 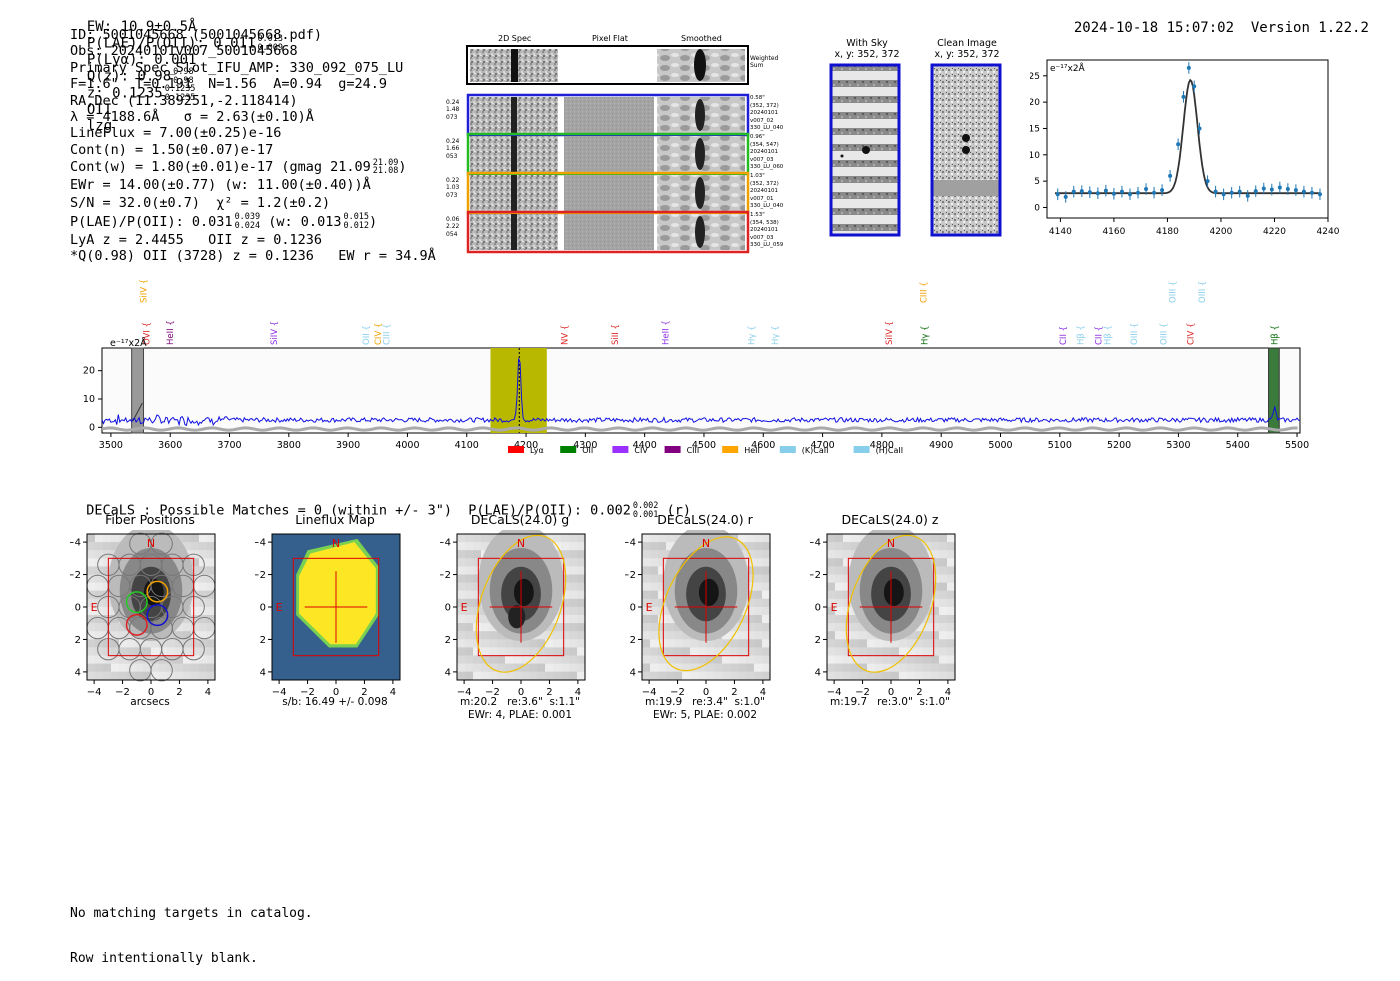 What do you see at coordinates (348, 445) in the screenshot?
I see `spectrum-xtick-label: 3900` at bounding box center [348, 445].